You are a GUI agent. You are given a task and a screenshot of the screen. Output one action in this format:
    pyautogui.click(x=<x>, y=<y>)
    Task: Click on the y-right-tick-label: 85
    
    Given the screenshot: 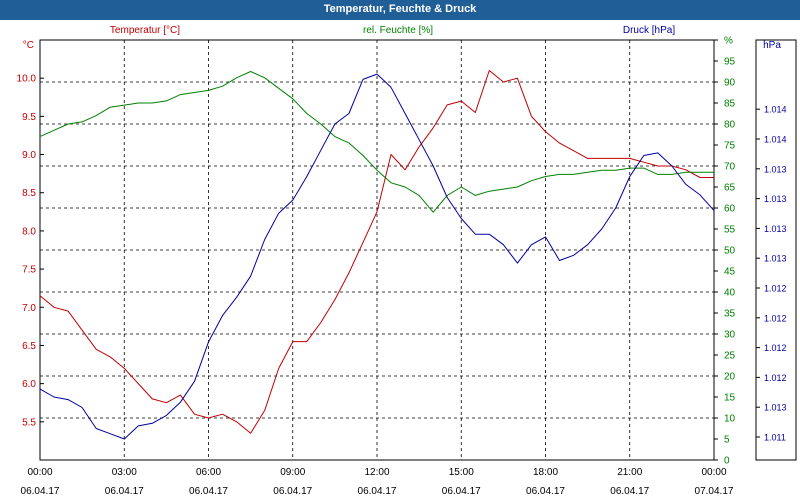 What is the action you would take?
    pyautogui.click(x=730, y=104)
    